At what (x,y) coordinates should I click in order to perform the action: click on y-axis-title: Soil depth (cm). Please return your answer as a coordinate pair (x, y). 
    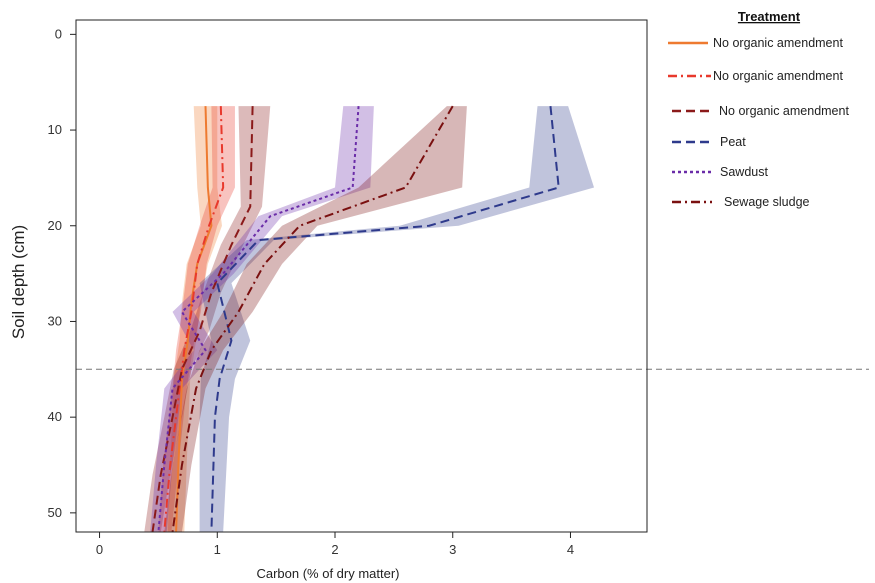
    Looking at the image, I should click on (18, 282).